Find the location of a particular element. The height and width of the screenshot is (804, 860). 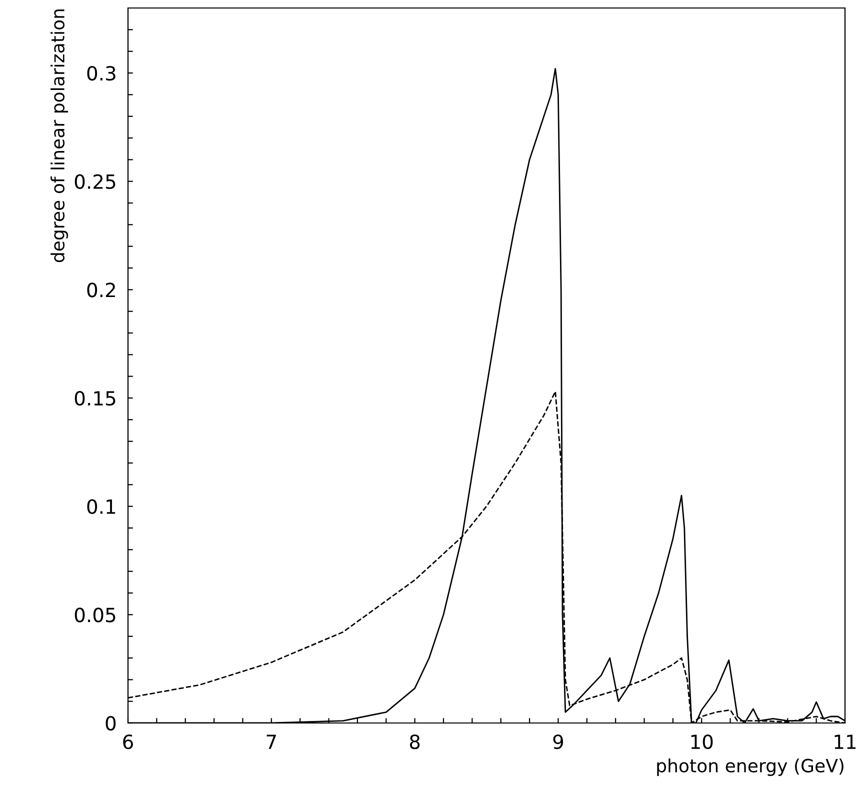

y-tick-label: 0.3 is located at coordinates (101, 73).